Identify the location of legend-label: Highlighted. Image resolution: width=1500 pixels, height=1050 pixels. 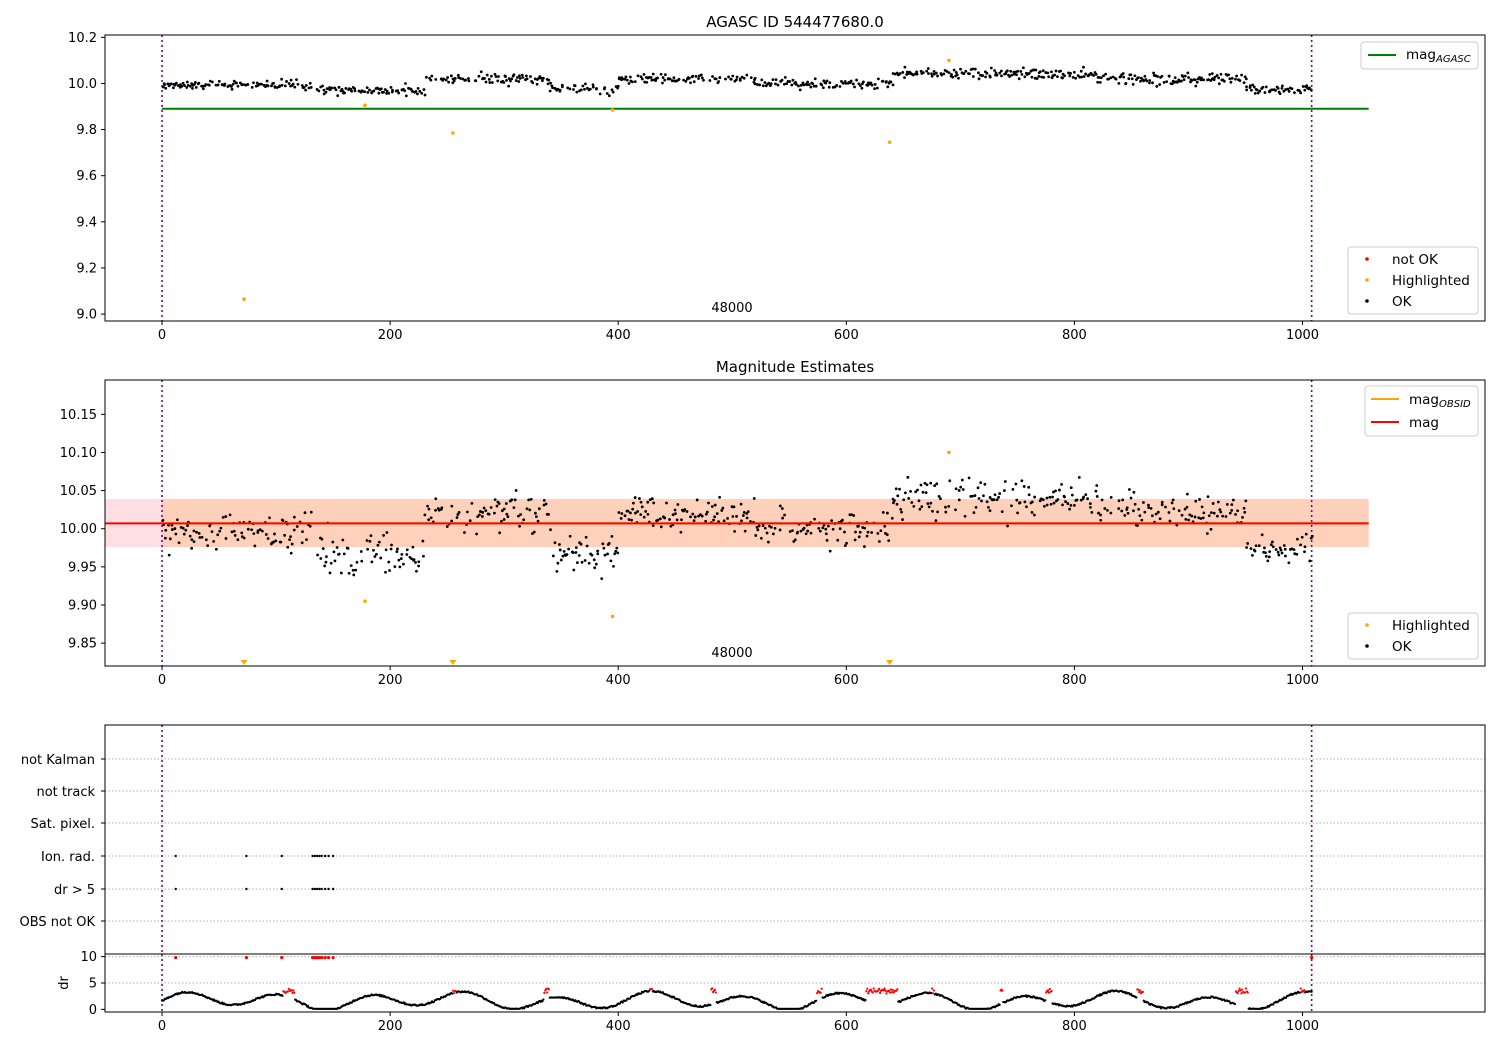
(1431, 281).